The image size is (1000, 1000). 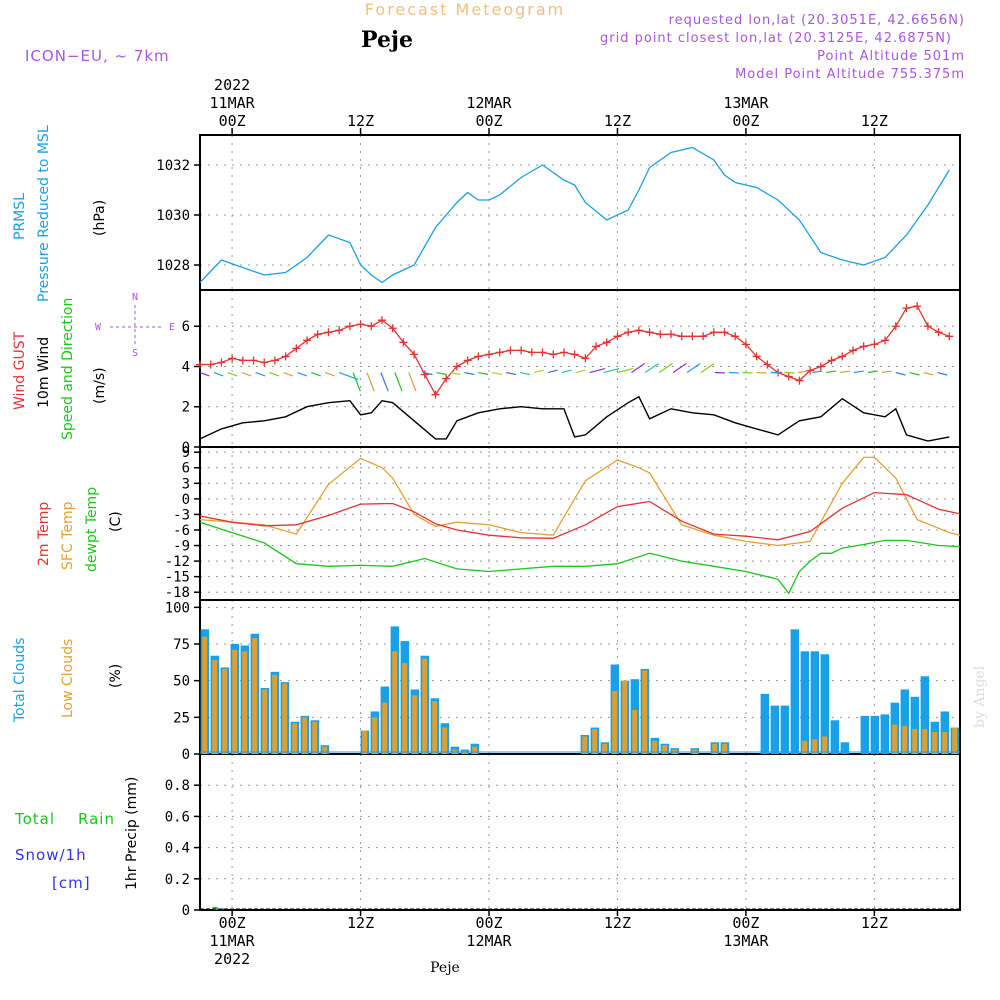 I want to click on y-tick-label: 9, so click(x=186, y=453).